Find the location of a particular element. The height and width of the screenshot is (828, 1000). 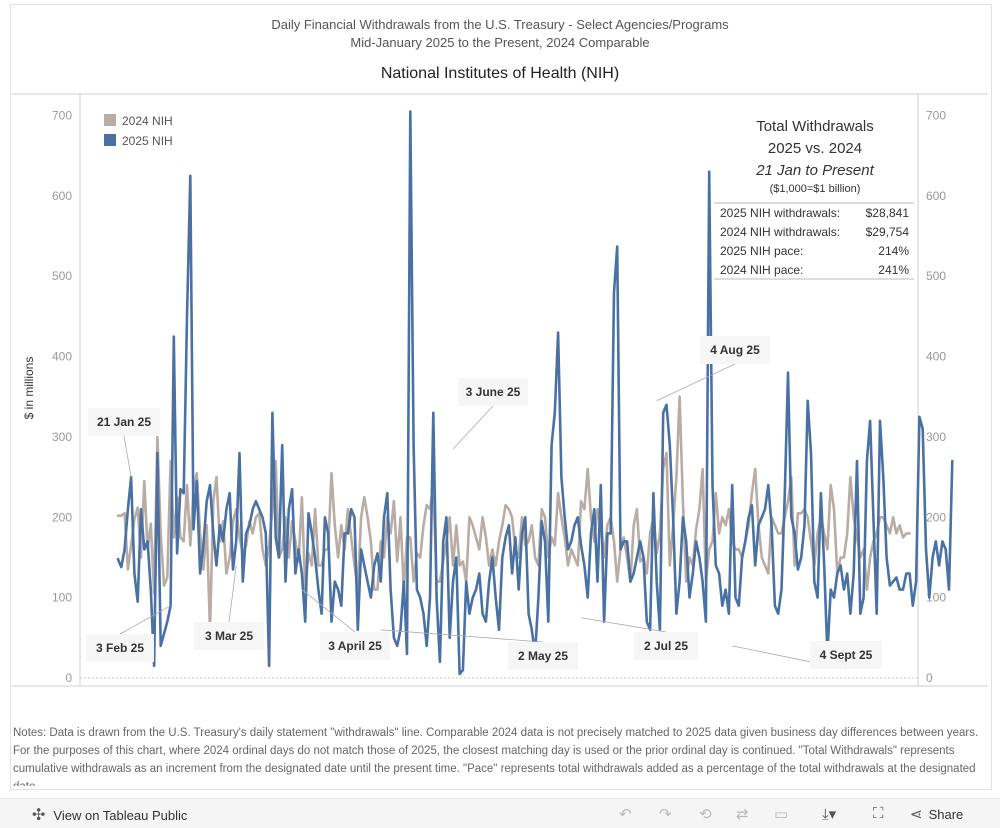

summary-note: ($1,000=$1 billion) is located at coordinates (815, 189).